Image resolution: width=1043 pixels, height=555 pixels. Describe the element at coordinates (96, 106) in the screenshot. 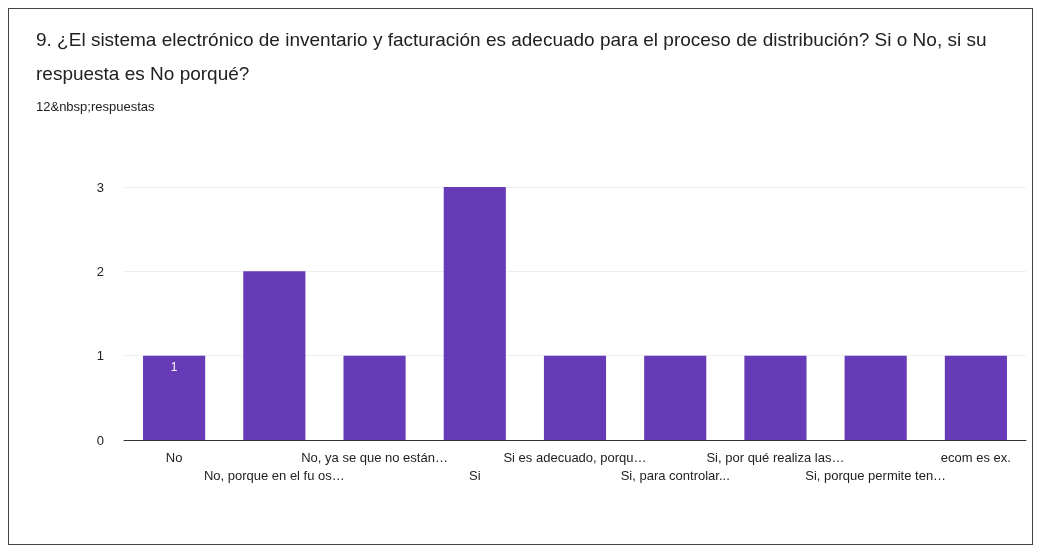

I see `chart-subtitle: 12&nbsp;respuestas` at that location.